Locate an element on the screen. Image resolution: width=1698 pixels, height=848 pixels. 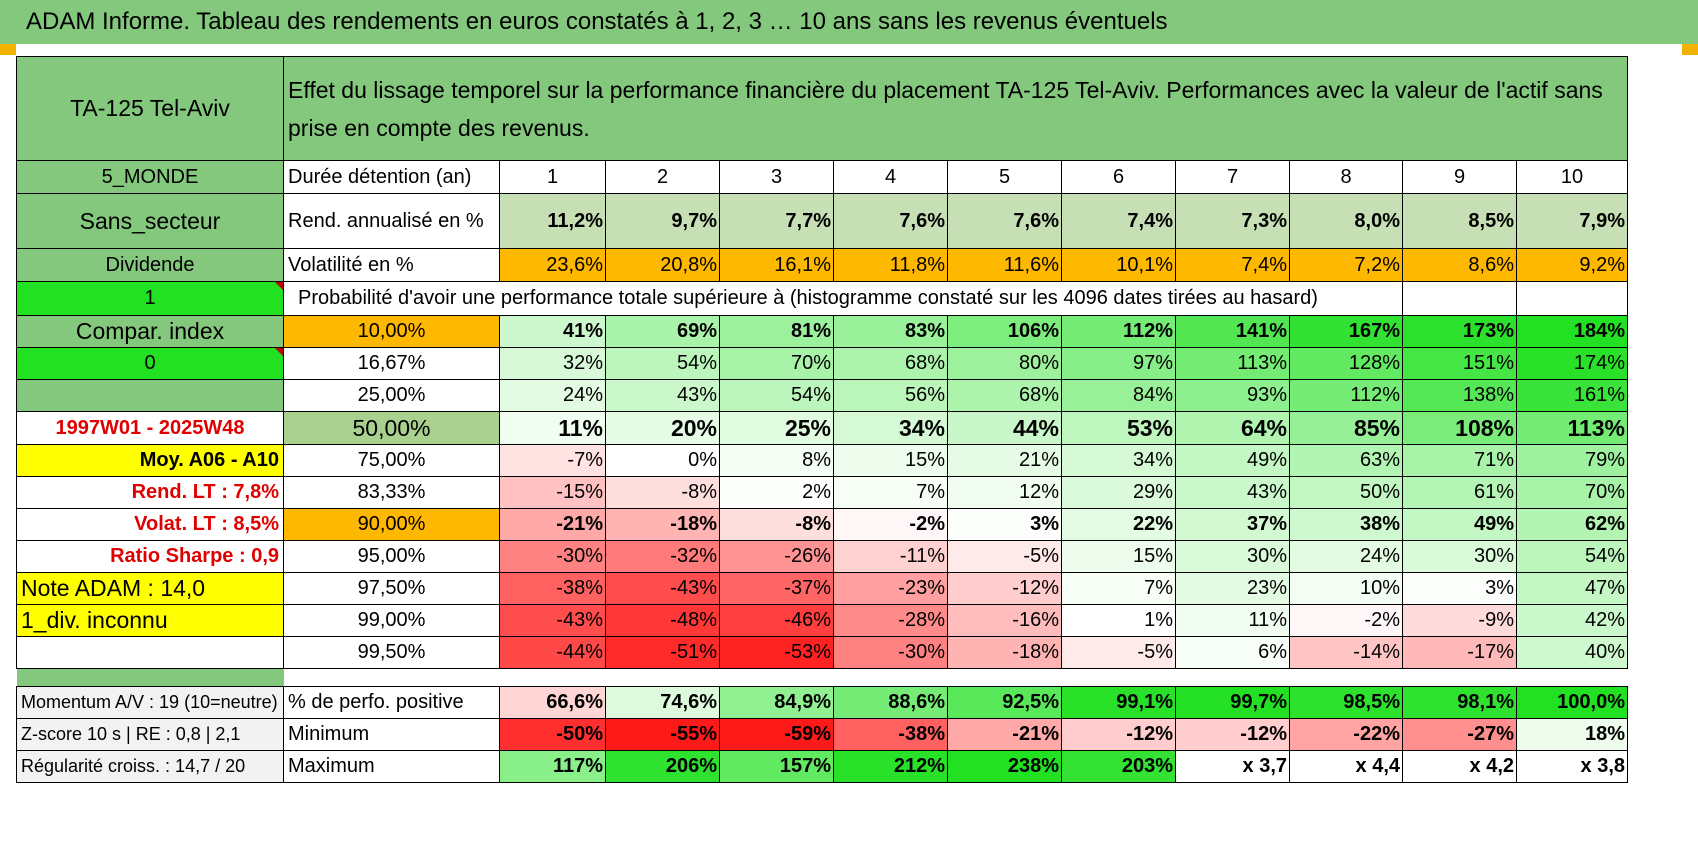
quantile-value: -12% is located at coordinates (1004, 588).